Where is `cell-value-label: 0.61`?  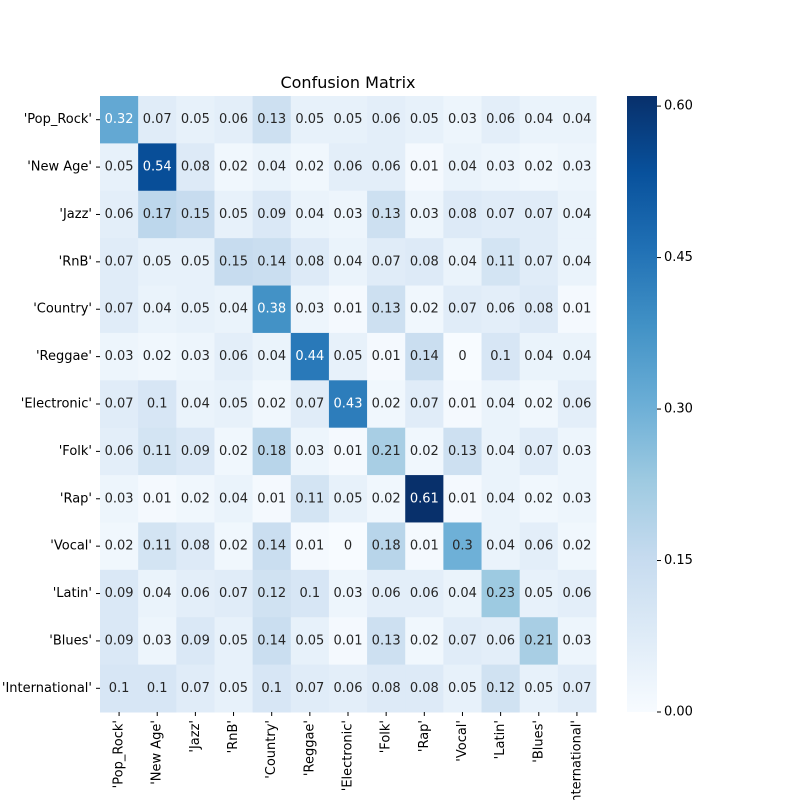
cell-value-label: 0.61 is located at coordinates (424, 498).